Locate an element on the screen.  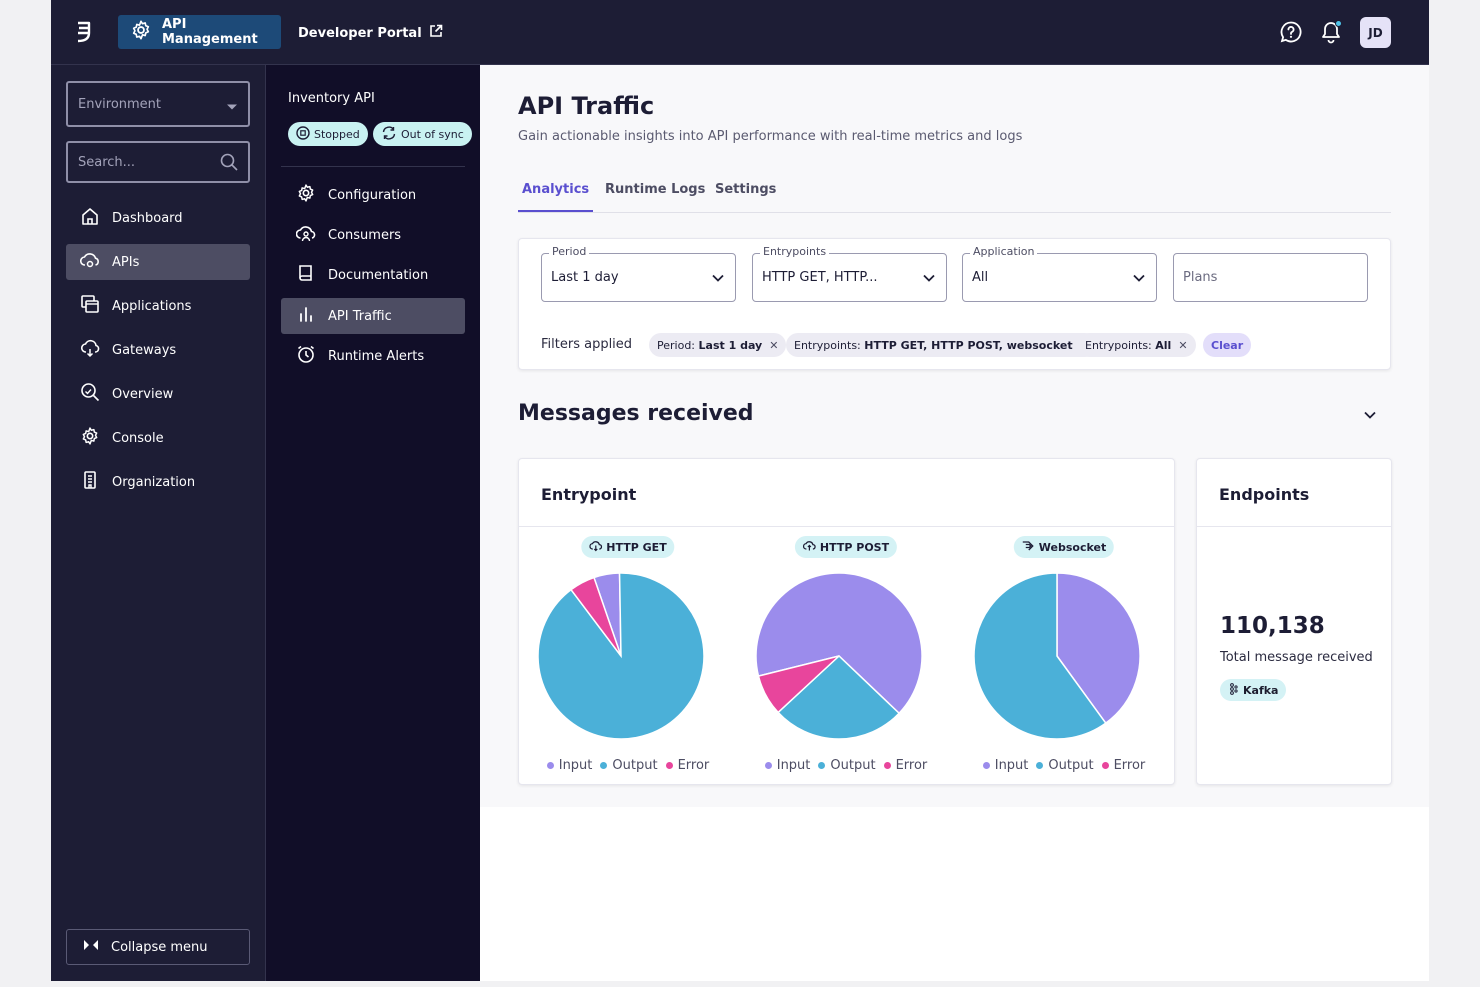
plans-select: Plans is located at coordinates (1270, 277).